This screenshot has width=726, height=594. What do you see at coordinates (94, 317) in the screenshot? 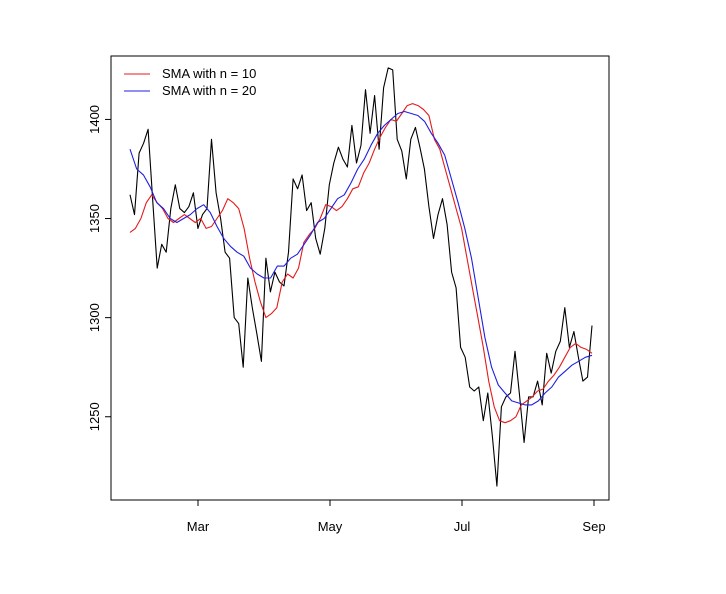
I see `y-tick-label: 1300` at bounding box center [94, 317].